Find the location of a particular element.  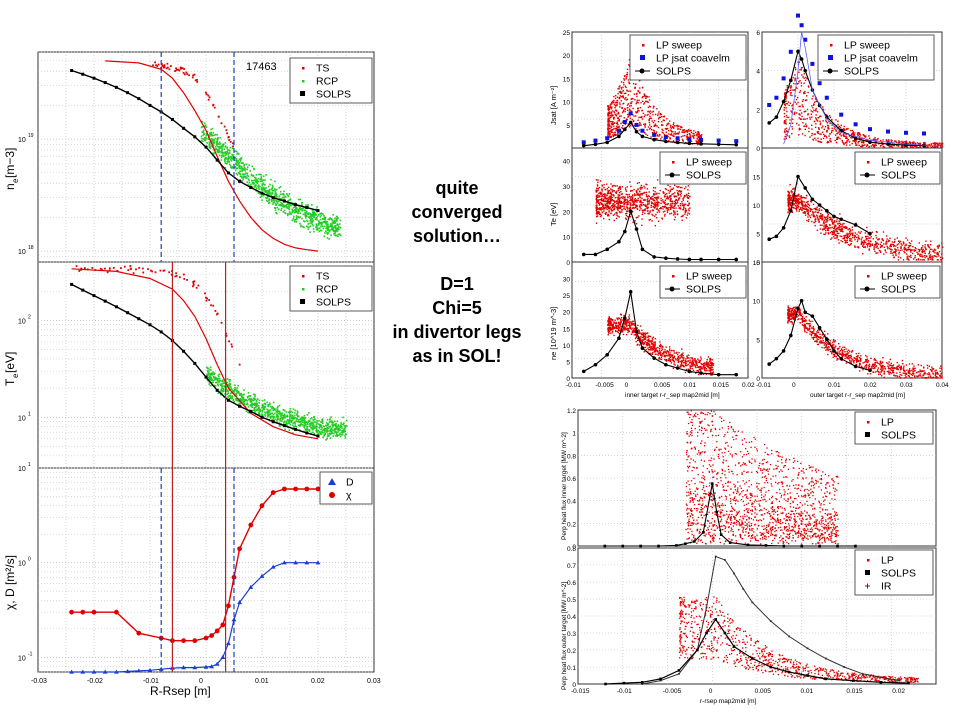

chi-point is located at coordinates (206, 638).